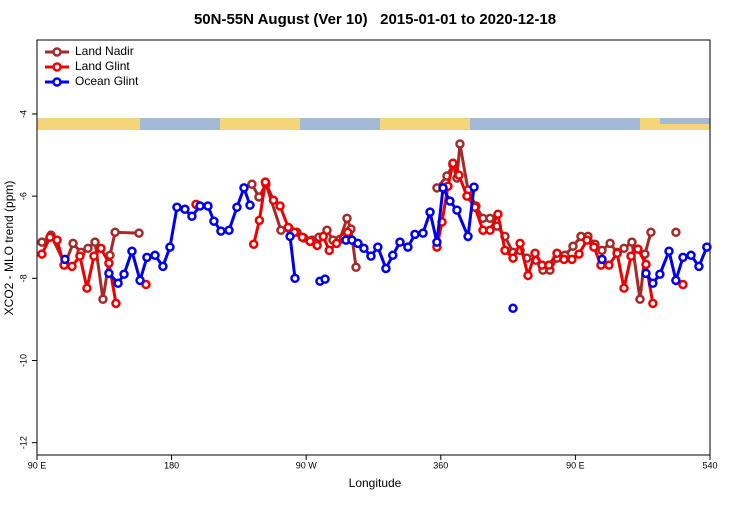 This screenshot has height=505, width=750. What do you see at coordinates (102, 66) in the screenshot?
I see `legend-label: Land Glint` at bounding box center [102, 66].